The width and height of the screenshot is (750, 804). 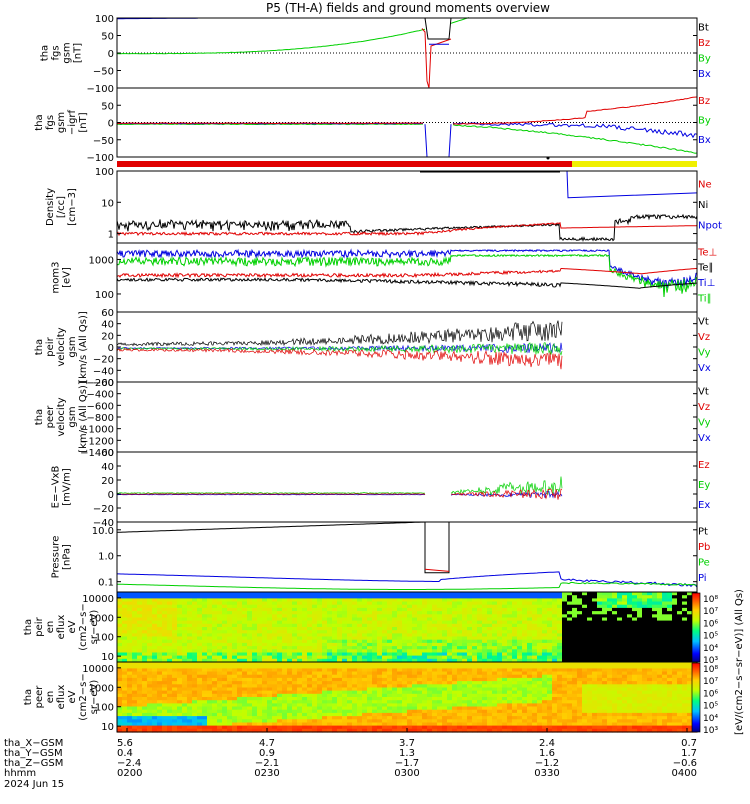 I want to click on legend-Npot: Npot, so click(x=710, y=226).